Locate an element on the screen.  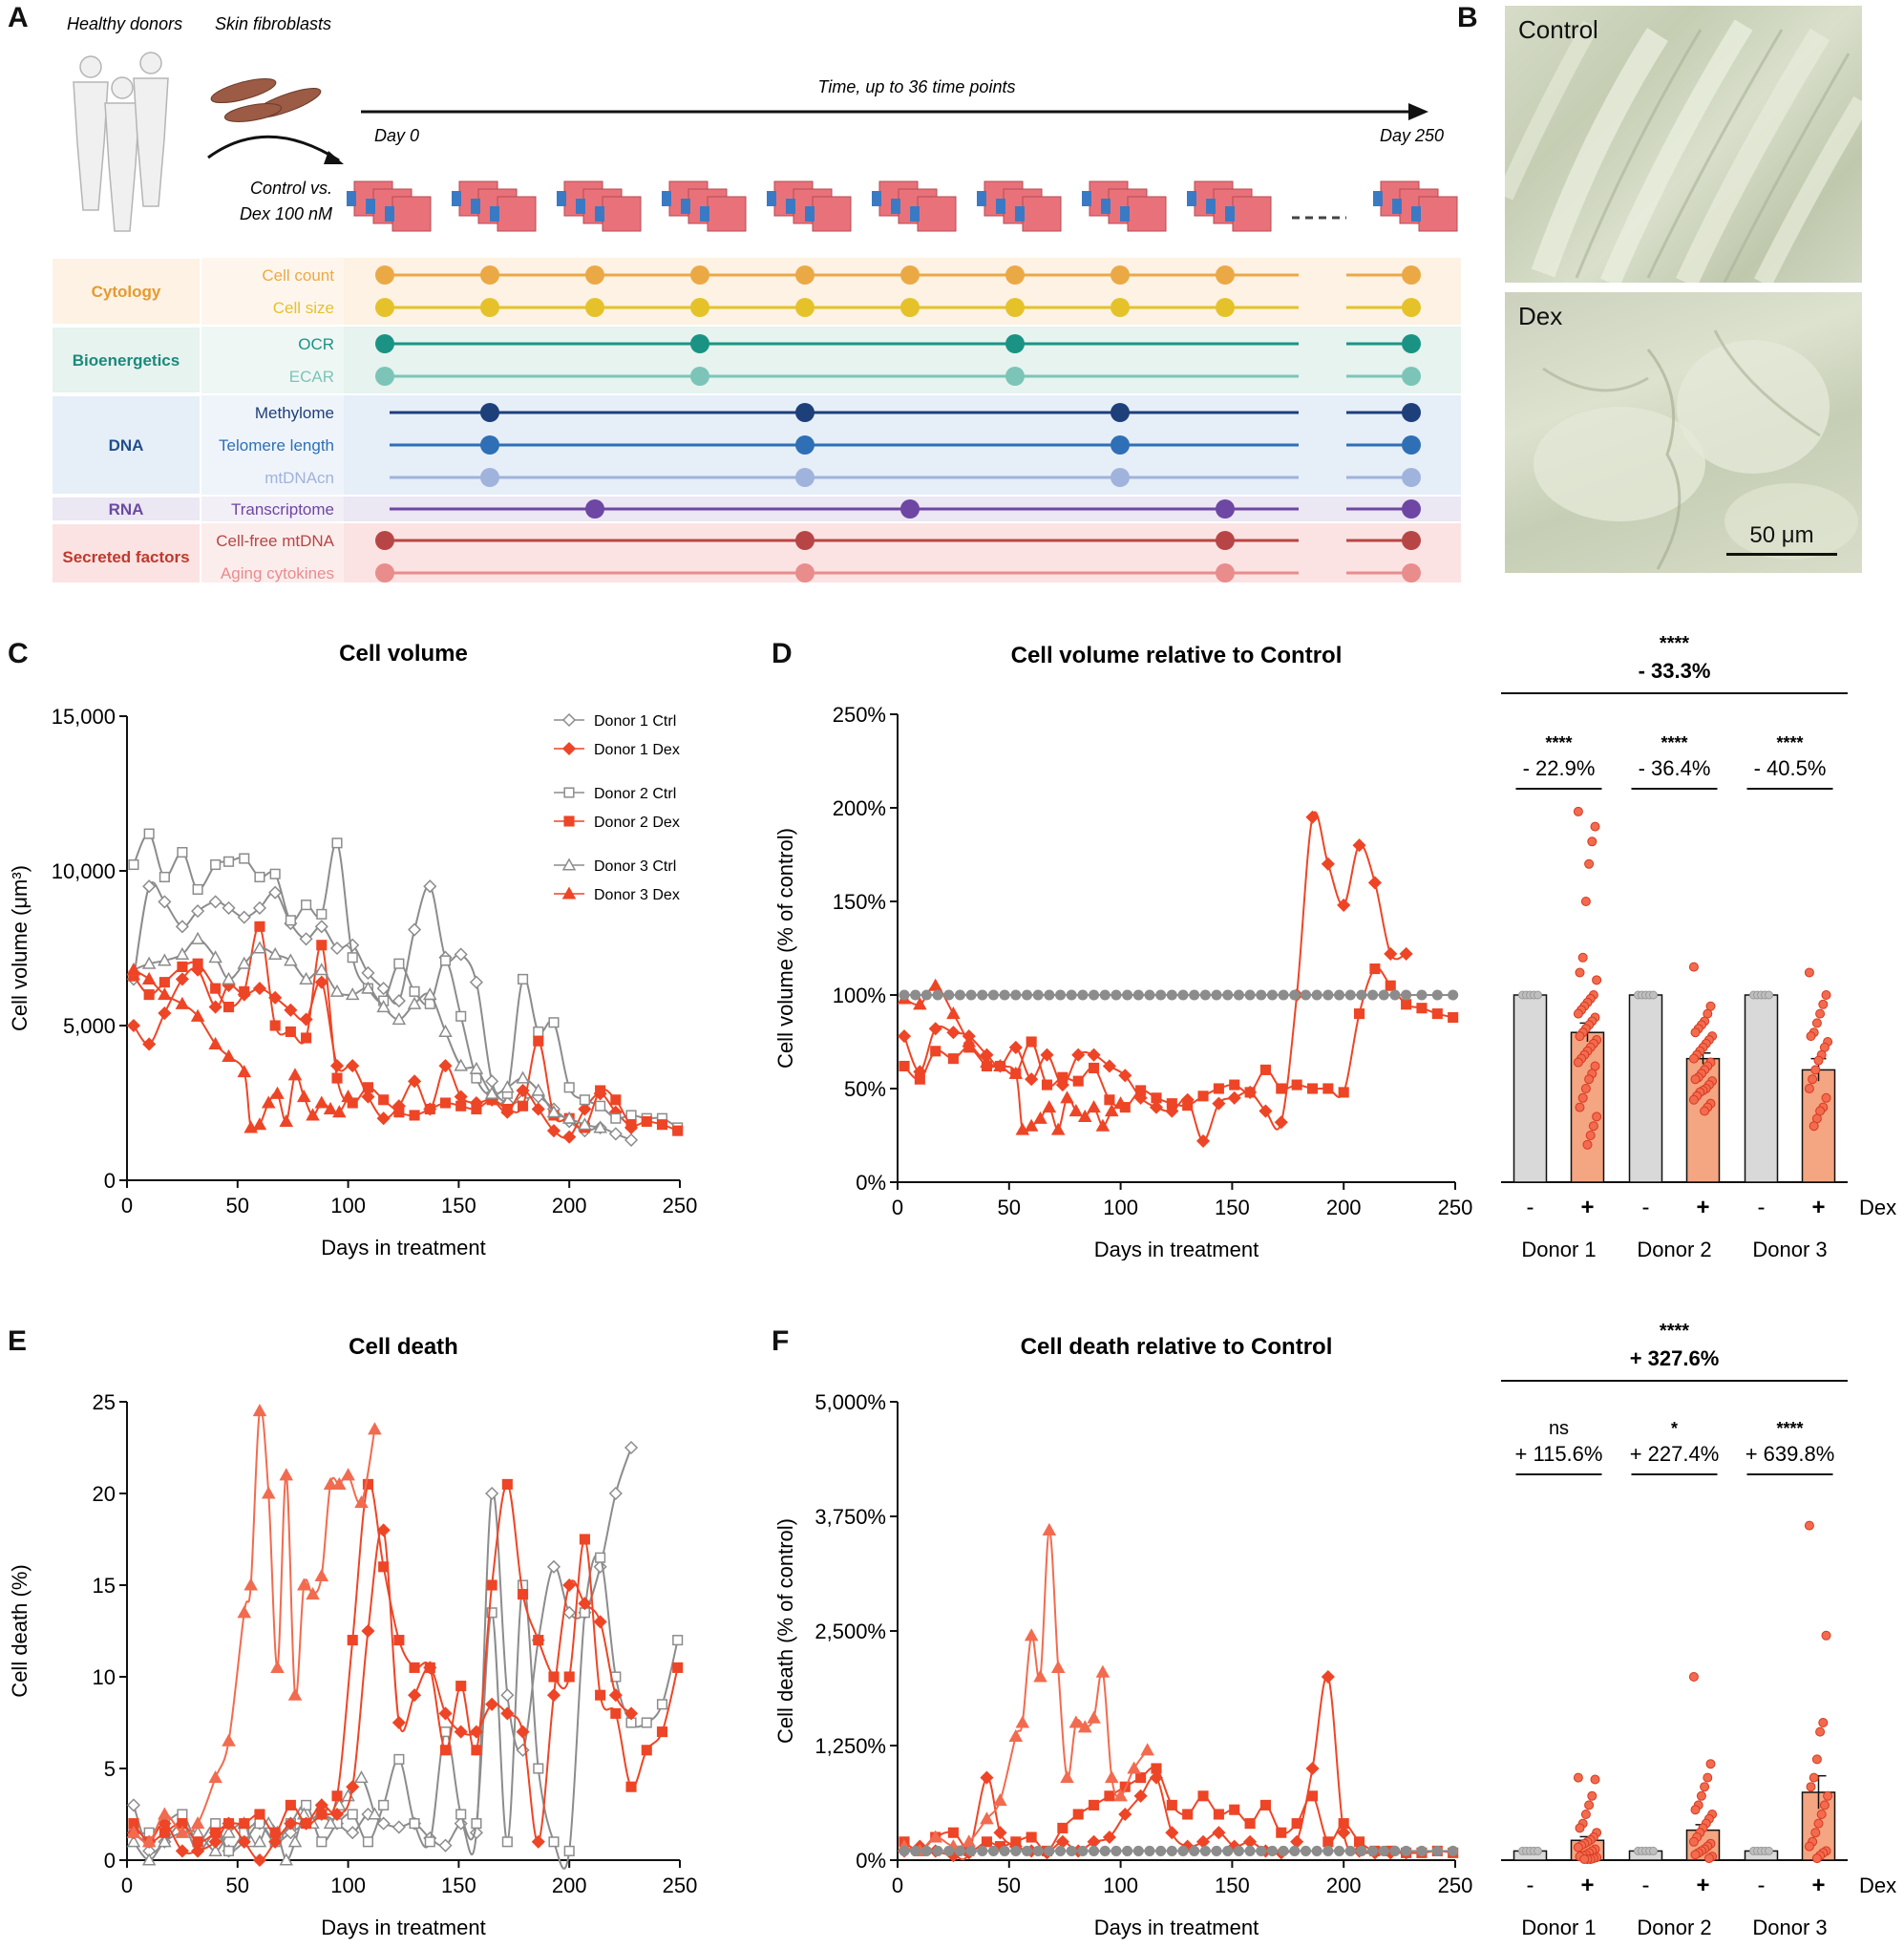
y-tick-label: 250% is located at coordinates (859, 715).